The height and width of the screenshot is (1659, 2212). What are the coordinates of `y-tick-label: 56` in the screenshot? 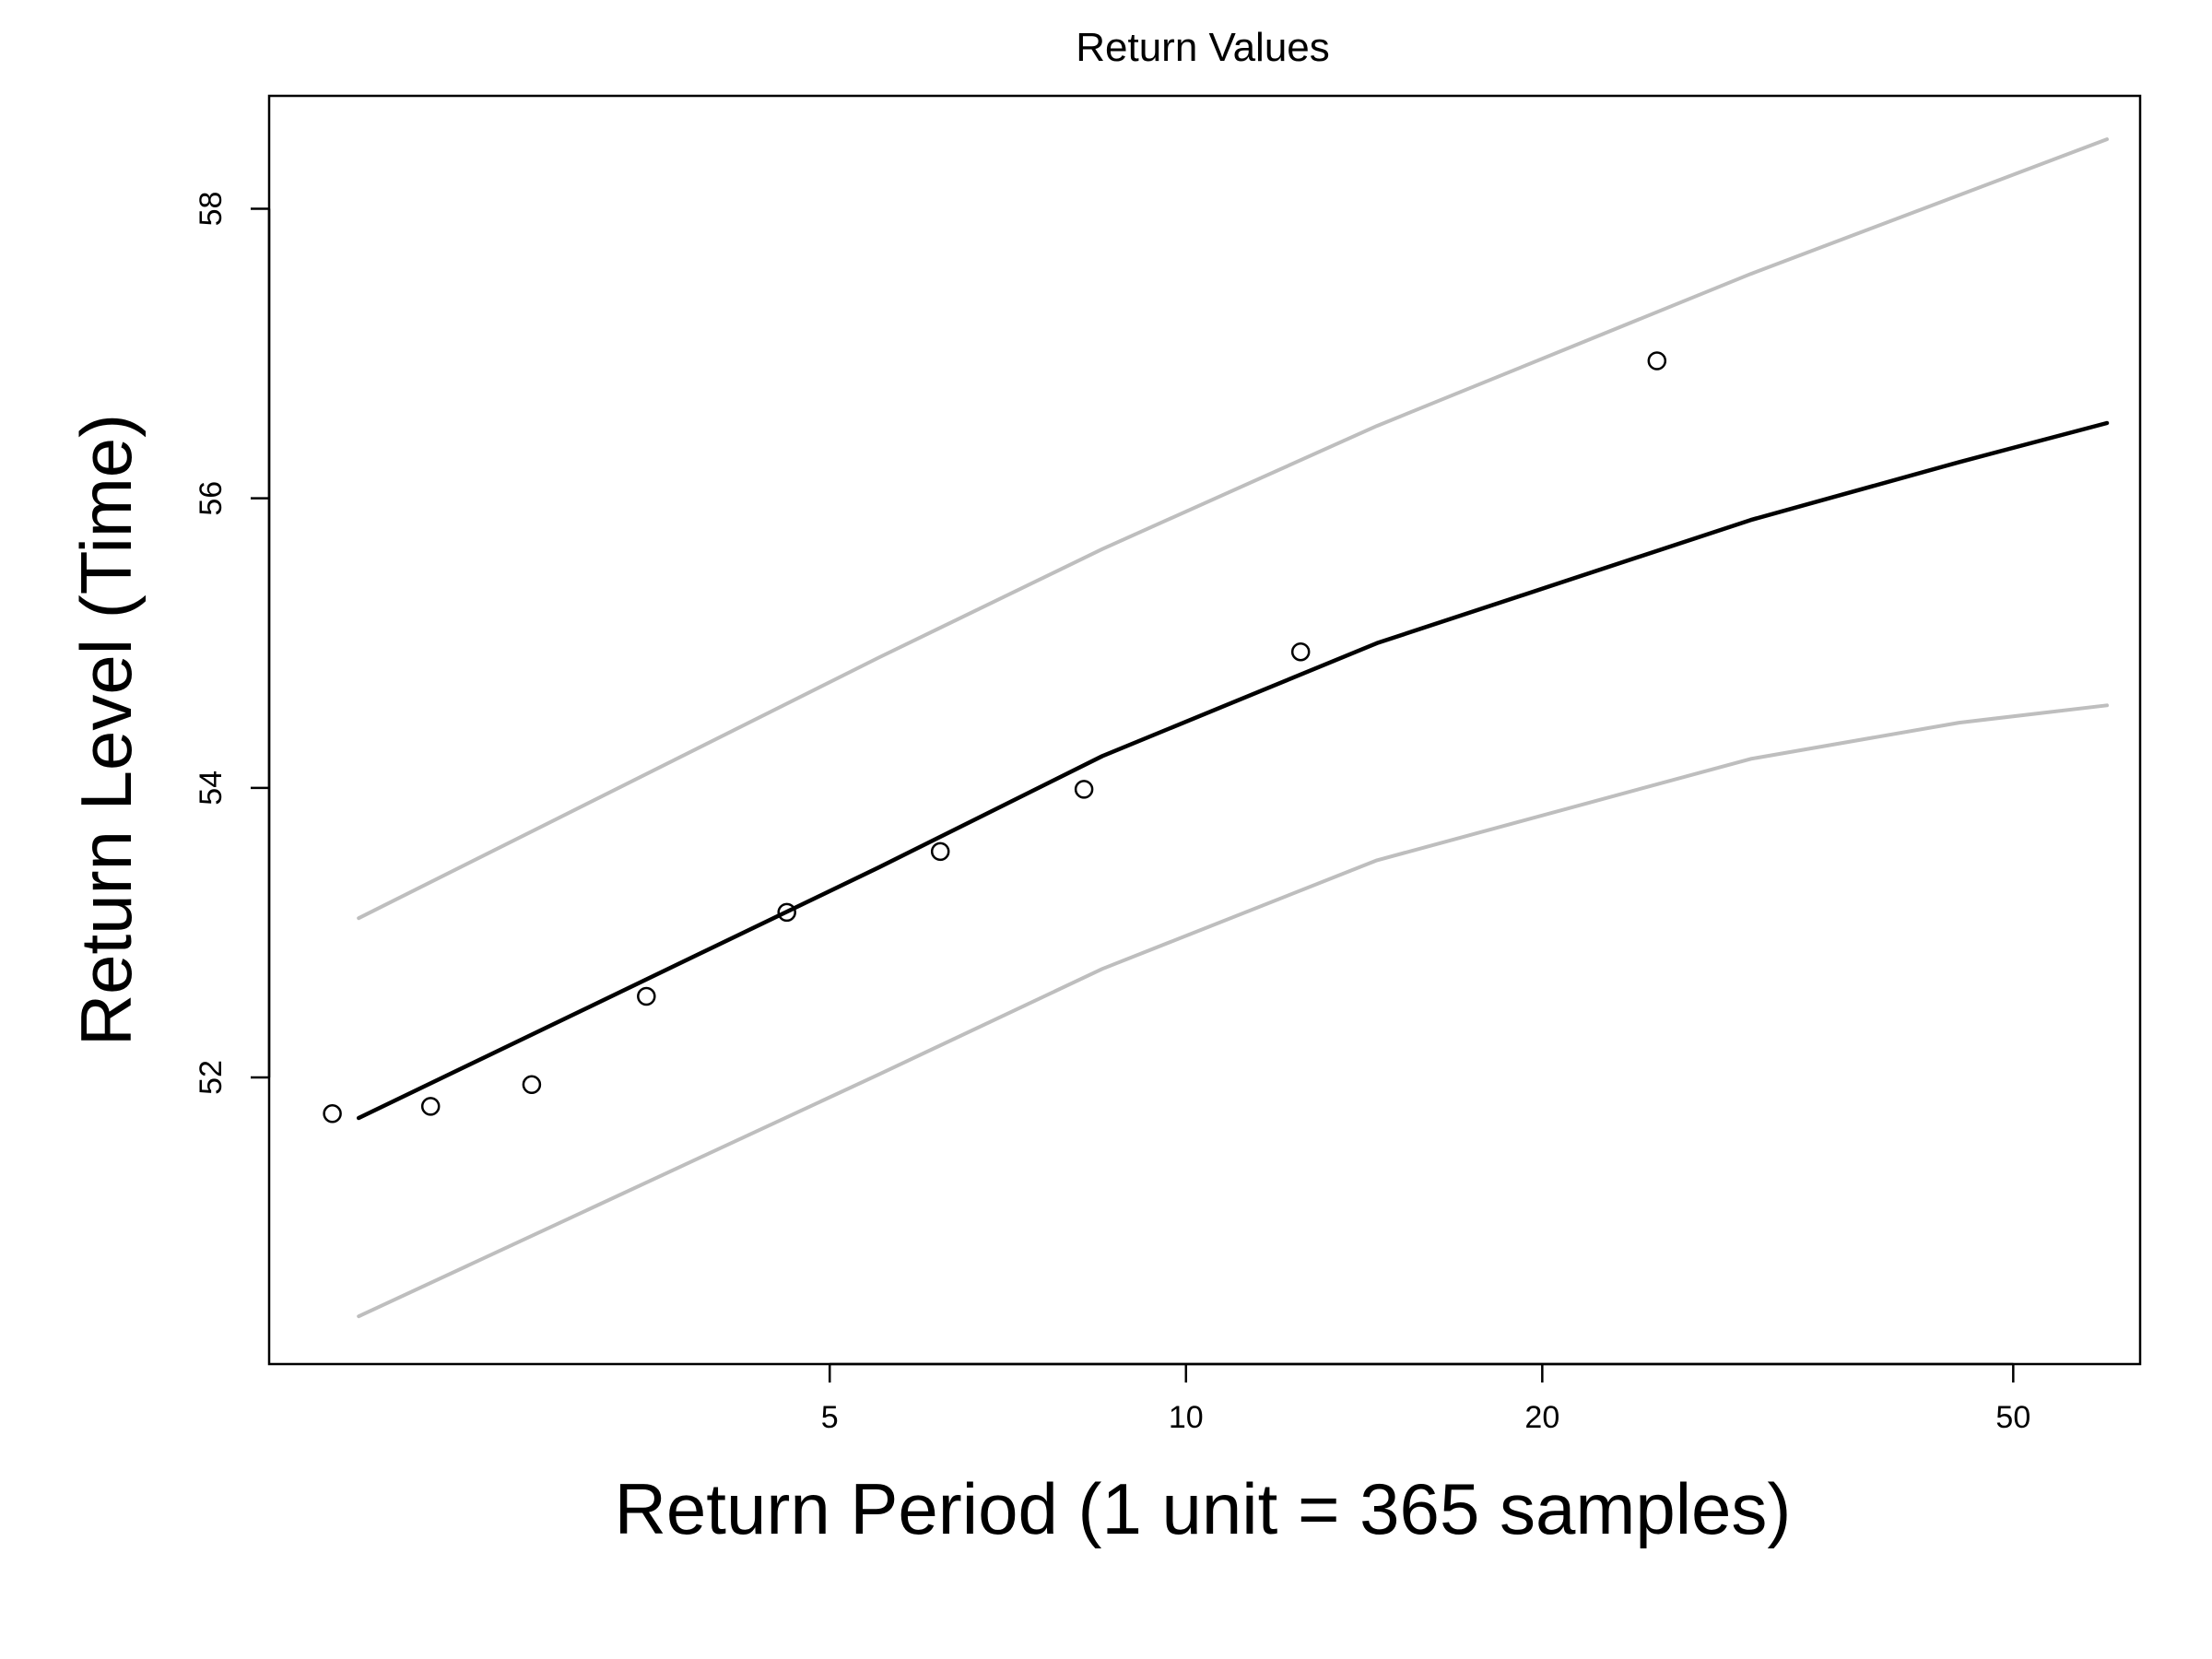 It's located at (211, 498).